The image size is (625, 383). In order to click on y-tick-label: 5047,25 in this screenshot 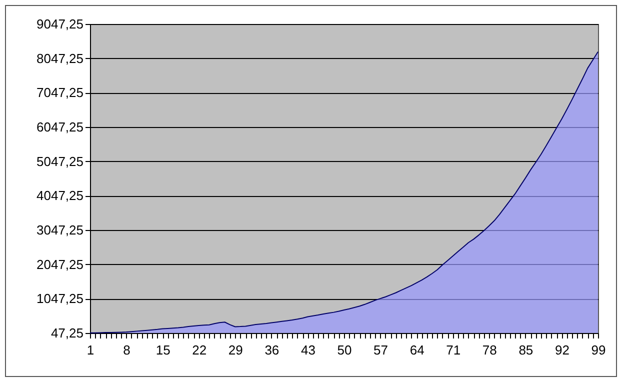, I will do `click(60, 161)`.